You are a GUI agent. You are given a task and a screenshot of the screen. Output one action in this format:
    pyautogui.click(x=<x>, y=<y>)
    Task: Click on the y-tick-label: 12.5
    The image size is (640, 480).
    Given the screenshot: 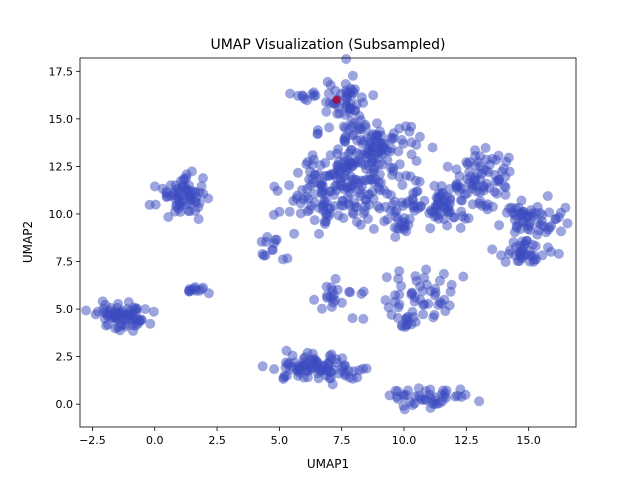 What is the action you would take?
    pyautogui.click(x=61, y=166)
    